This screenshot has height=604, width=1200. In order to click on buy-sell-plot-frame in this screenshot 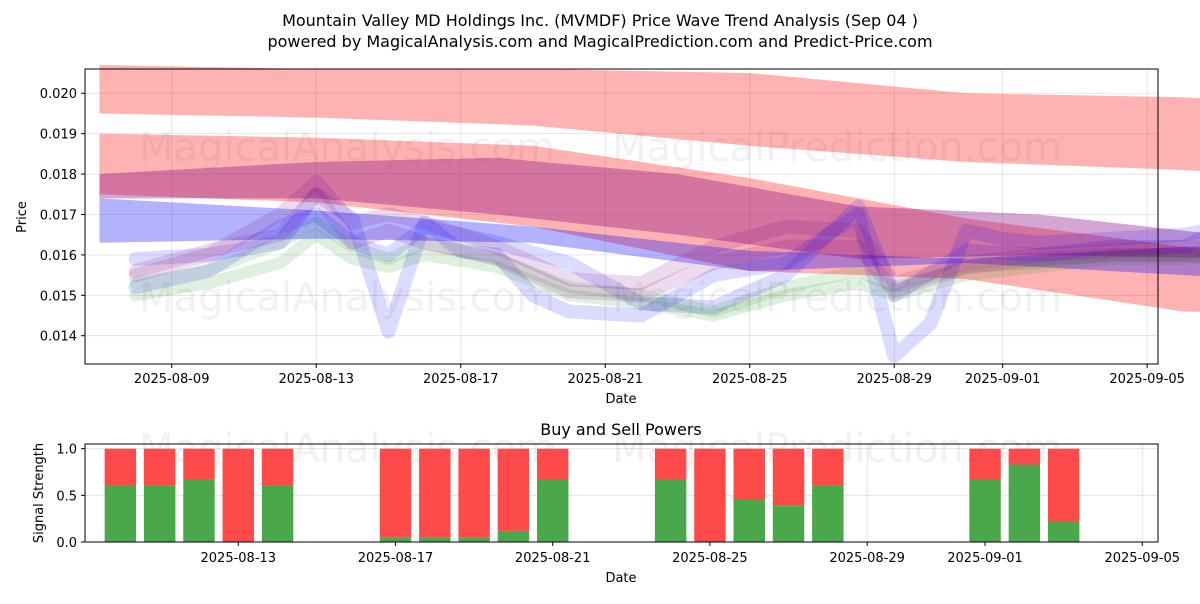, I will do `click(621, 493)`.